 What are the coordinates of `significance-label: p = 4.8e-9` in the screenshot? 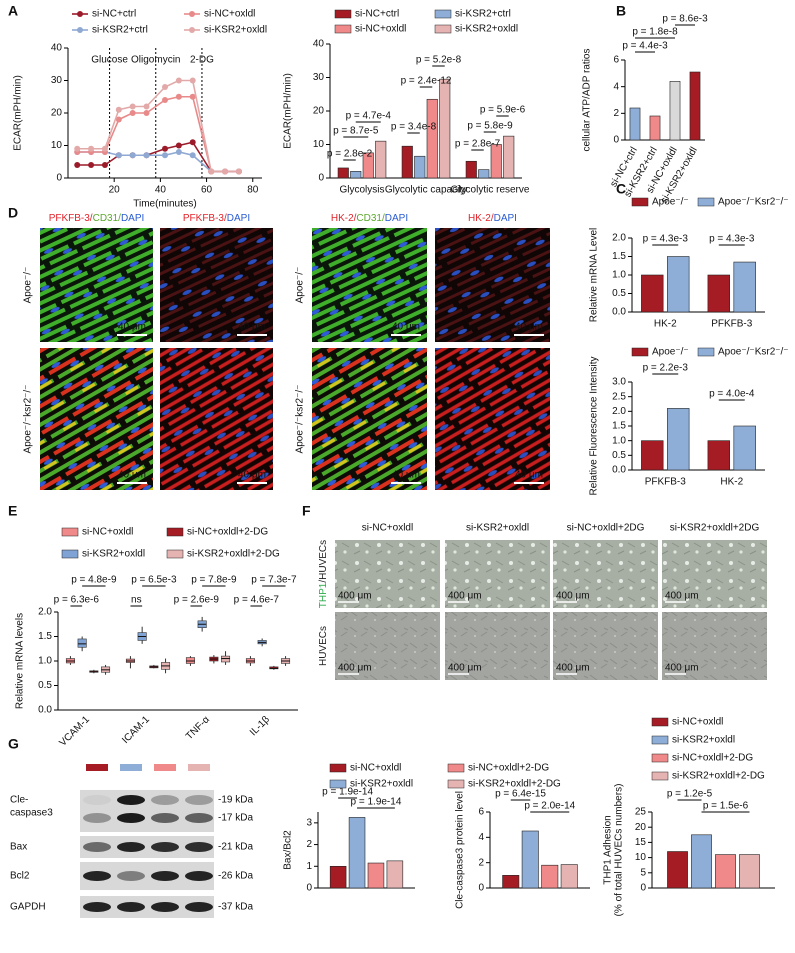 It's located at (94, 580).